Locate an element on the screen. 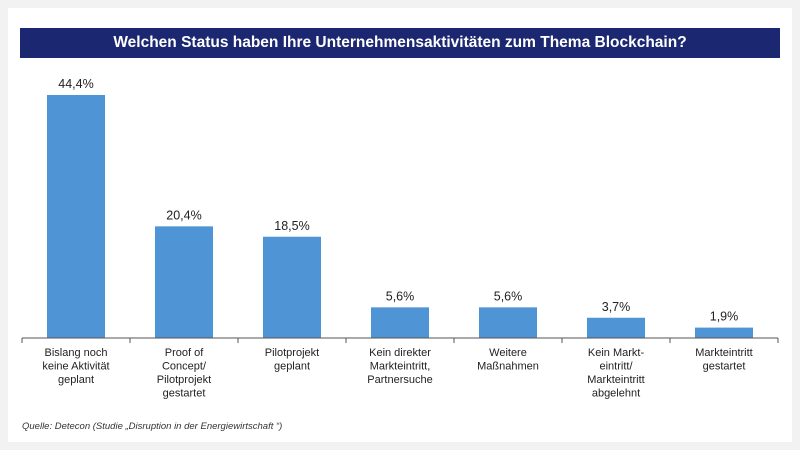  category-label-line: Weitere is located at coordinates (508, 353).